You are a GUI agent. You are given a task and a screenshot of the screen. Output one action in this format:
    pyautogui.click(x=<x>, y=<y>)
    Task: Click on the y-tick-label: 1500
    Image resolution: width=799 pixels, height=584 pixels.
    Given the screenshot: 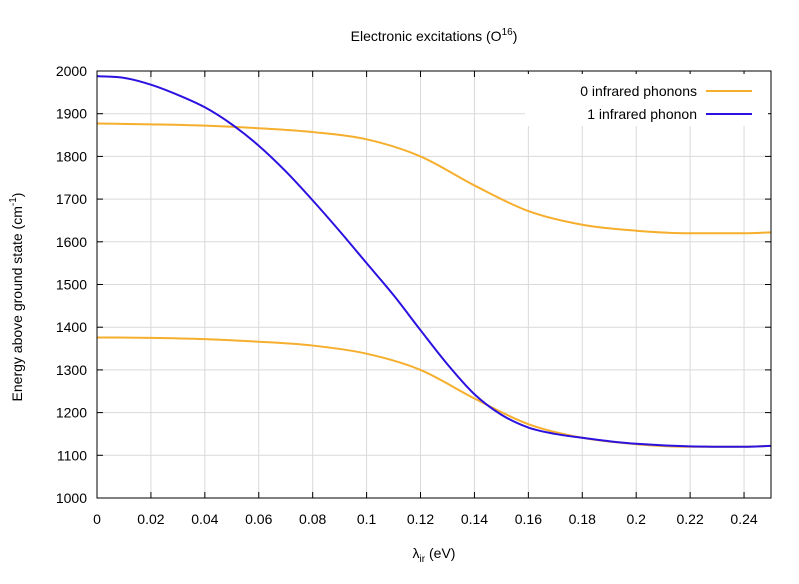 What is the action you would take?
    pyautogui.click(x=71, y=285)
    